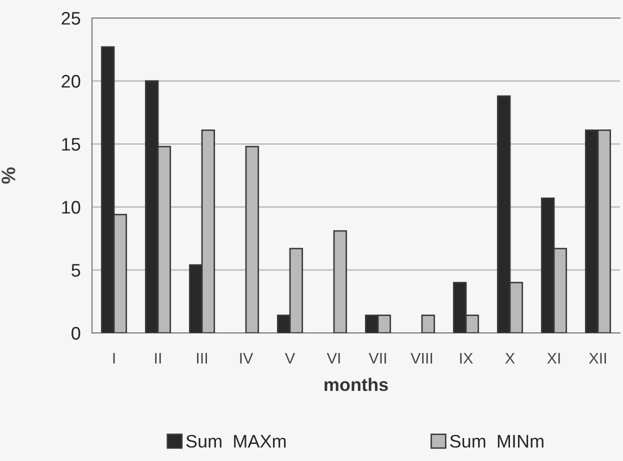 This screenshot has width=623, height=461. What do you see at coordinates (377, 358) in the screenshot?
I see `x-tick-label: VII` at bounding box center [377, 358].